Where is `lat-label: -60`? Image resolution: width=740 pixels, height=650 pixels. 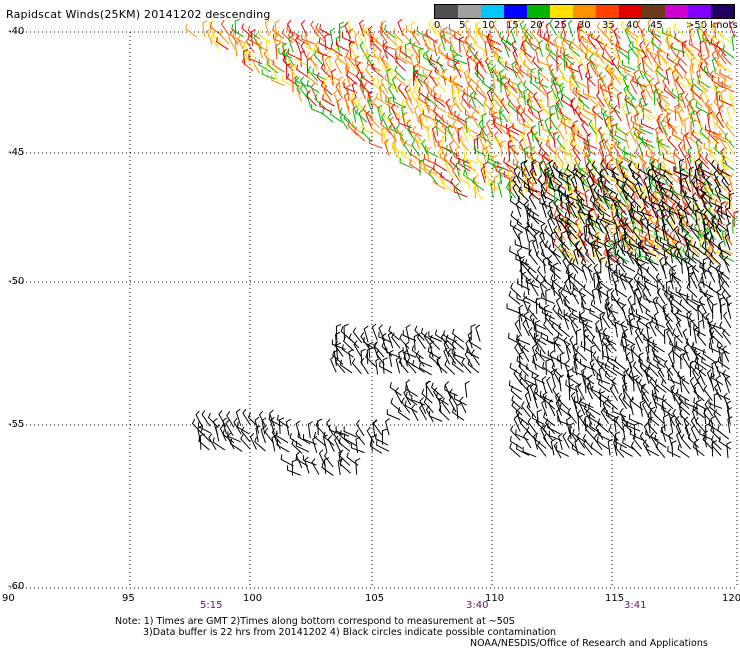
lat-label: -60 is located at coordinates (16, 586).